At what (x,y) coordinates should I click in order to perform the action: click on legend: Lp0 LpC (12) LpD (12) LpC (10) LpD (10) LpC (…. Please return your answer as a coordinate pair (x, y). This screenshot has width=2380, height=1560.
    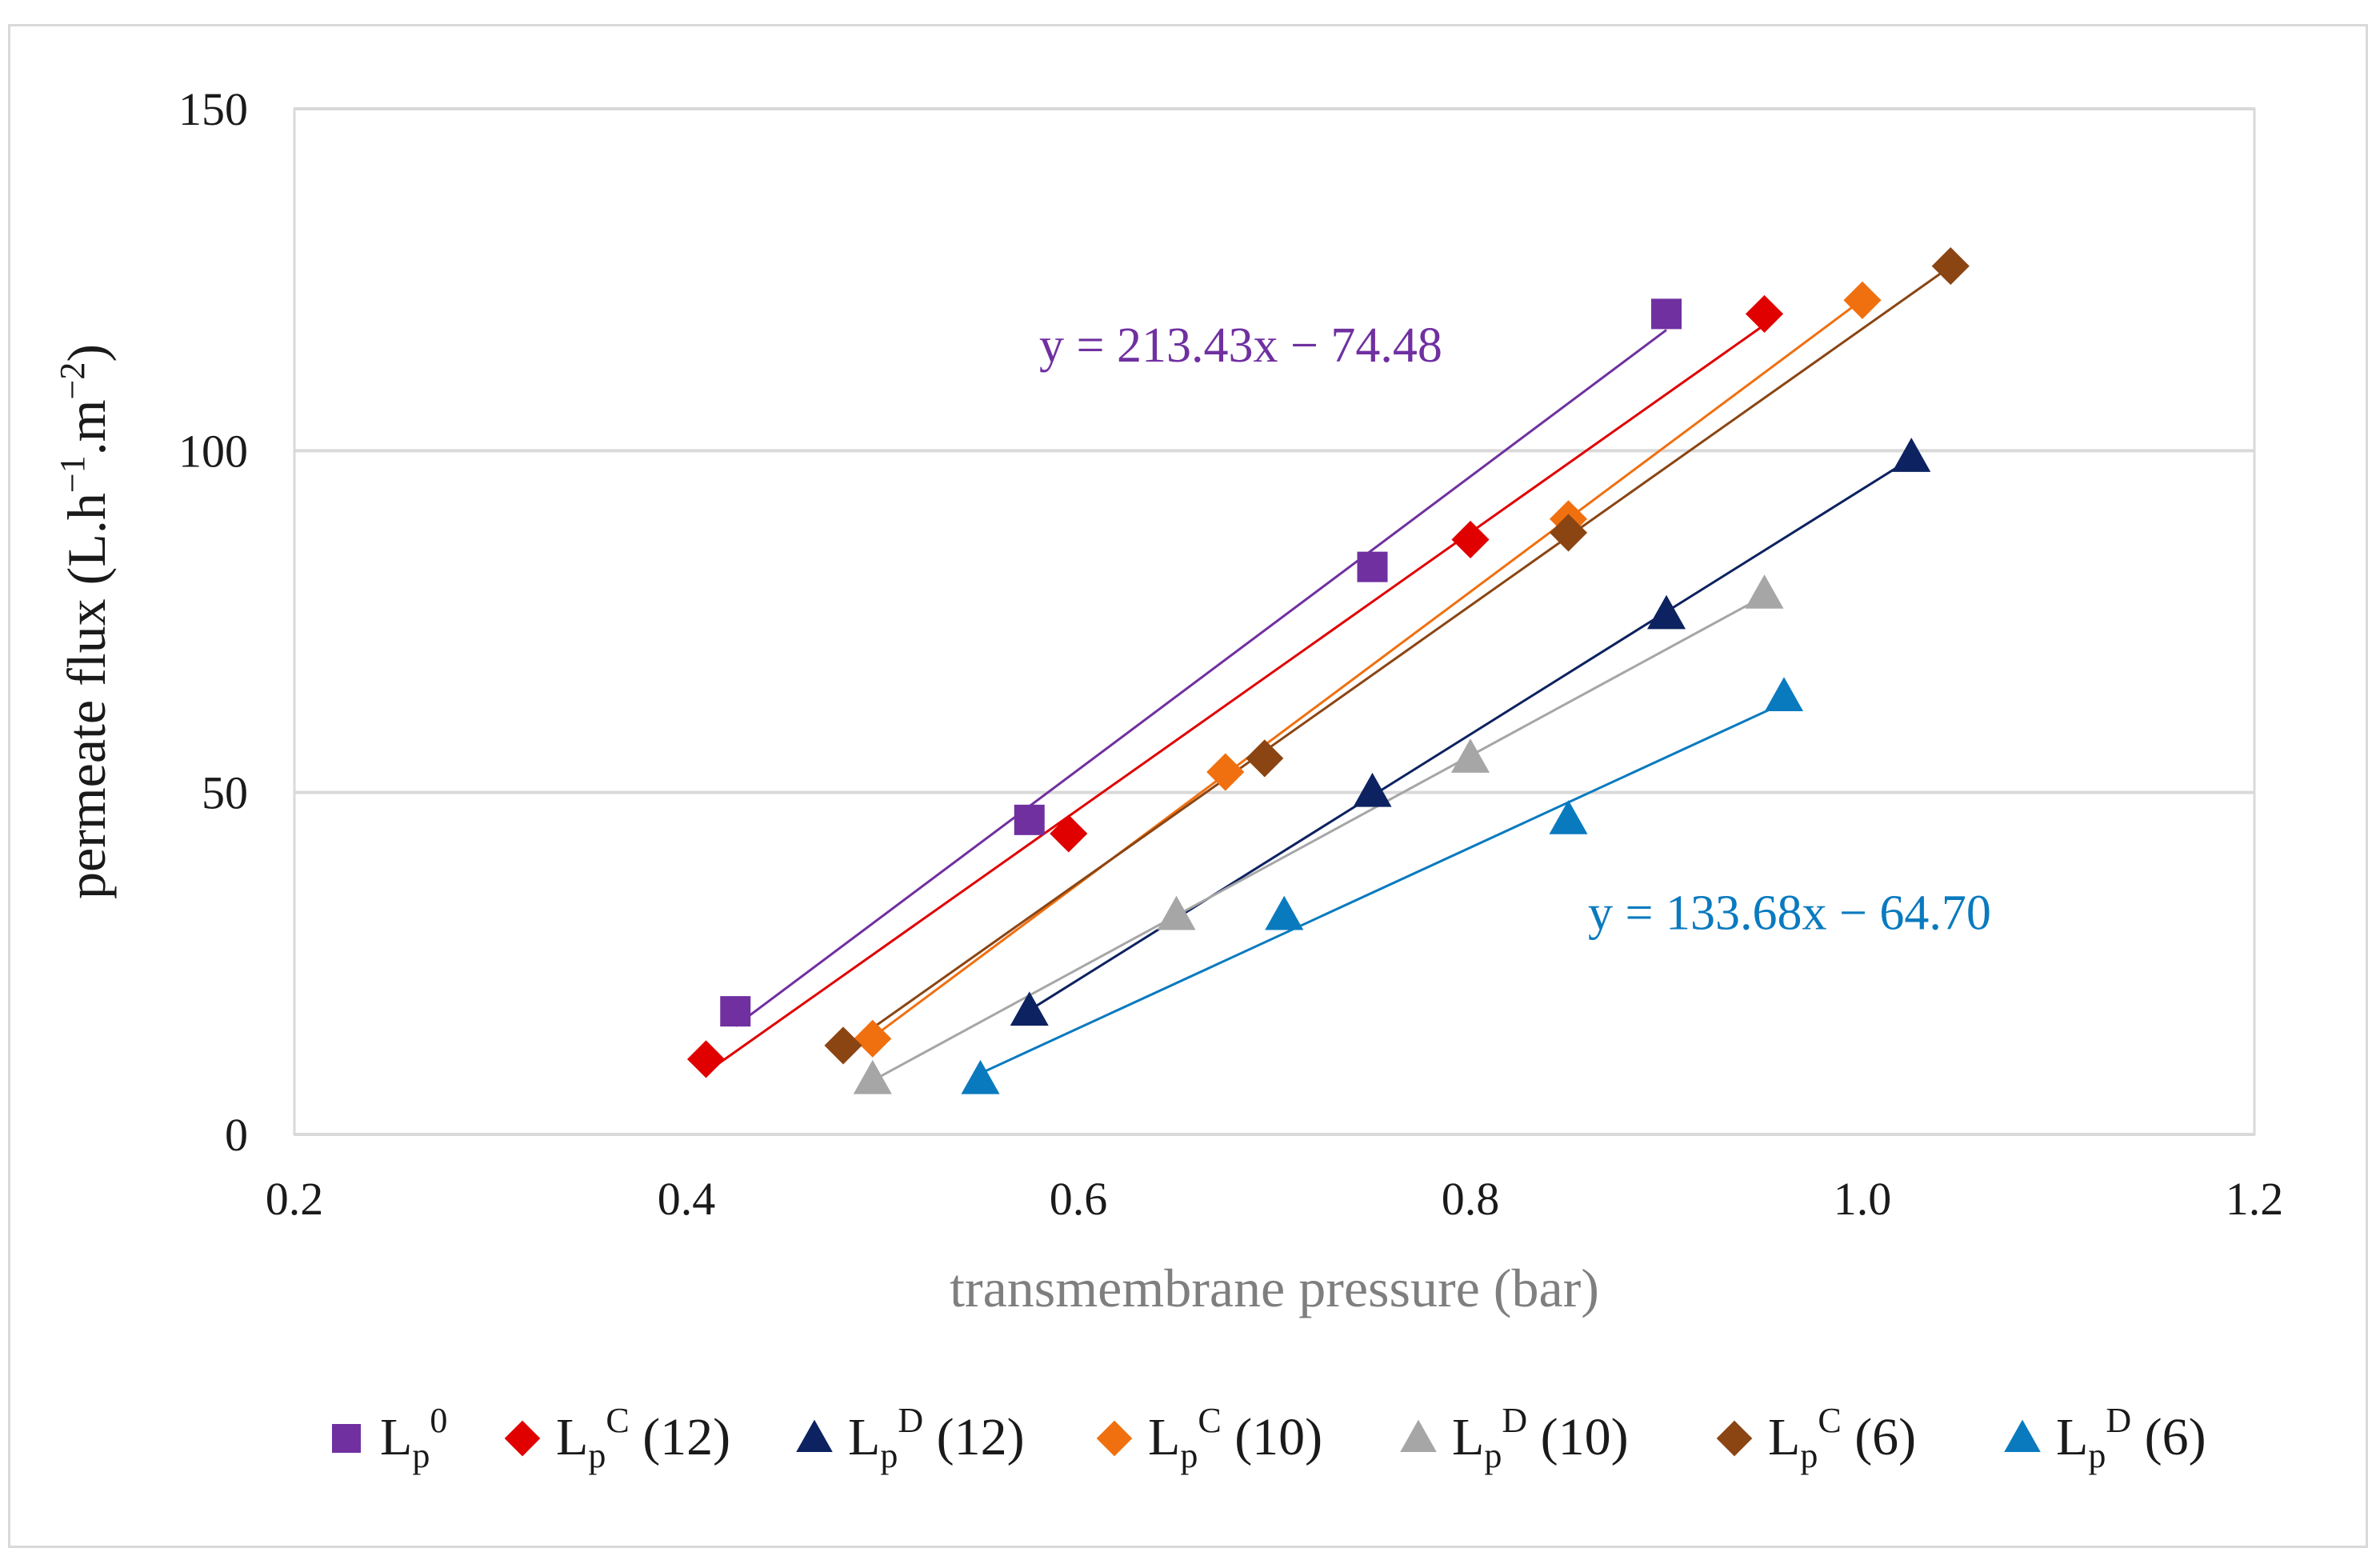
    Looking at the image, I should click on (1269, 1438).